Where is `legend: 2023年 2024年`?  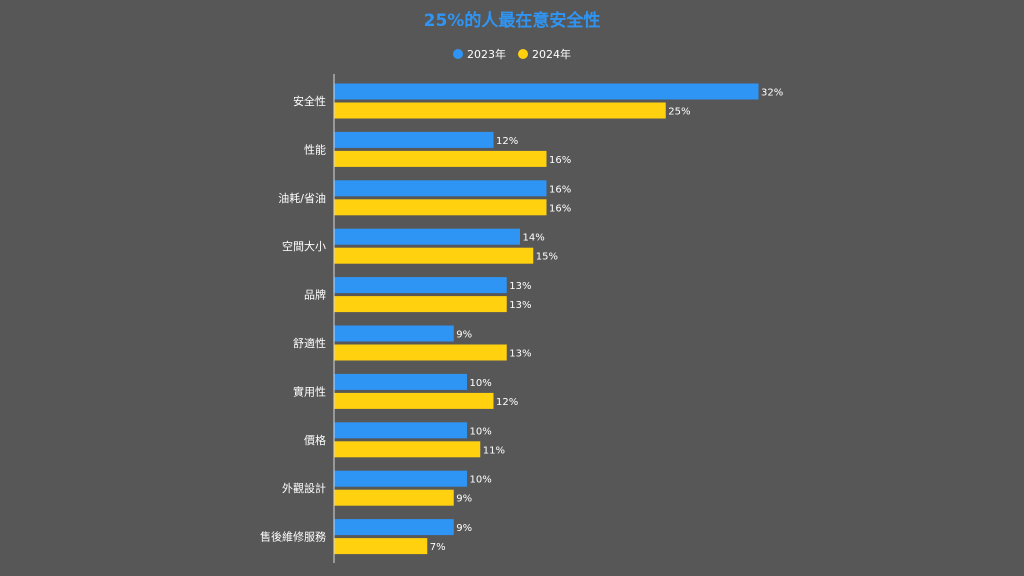
legend: 2023年 2024年 is located at coordinates (512, 54).